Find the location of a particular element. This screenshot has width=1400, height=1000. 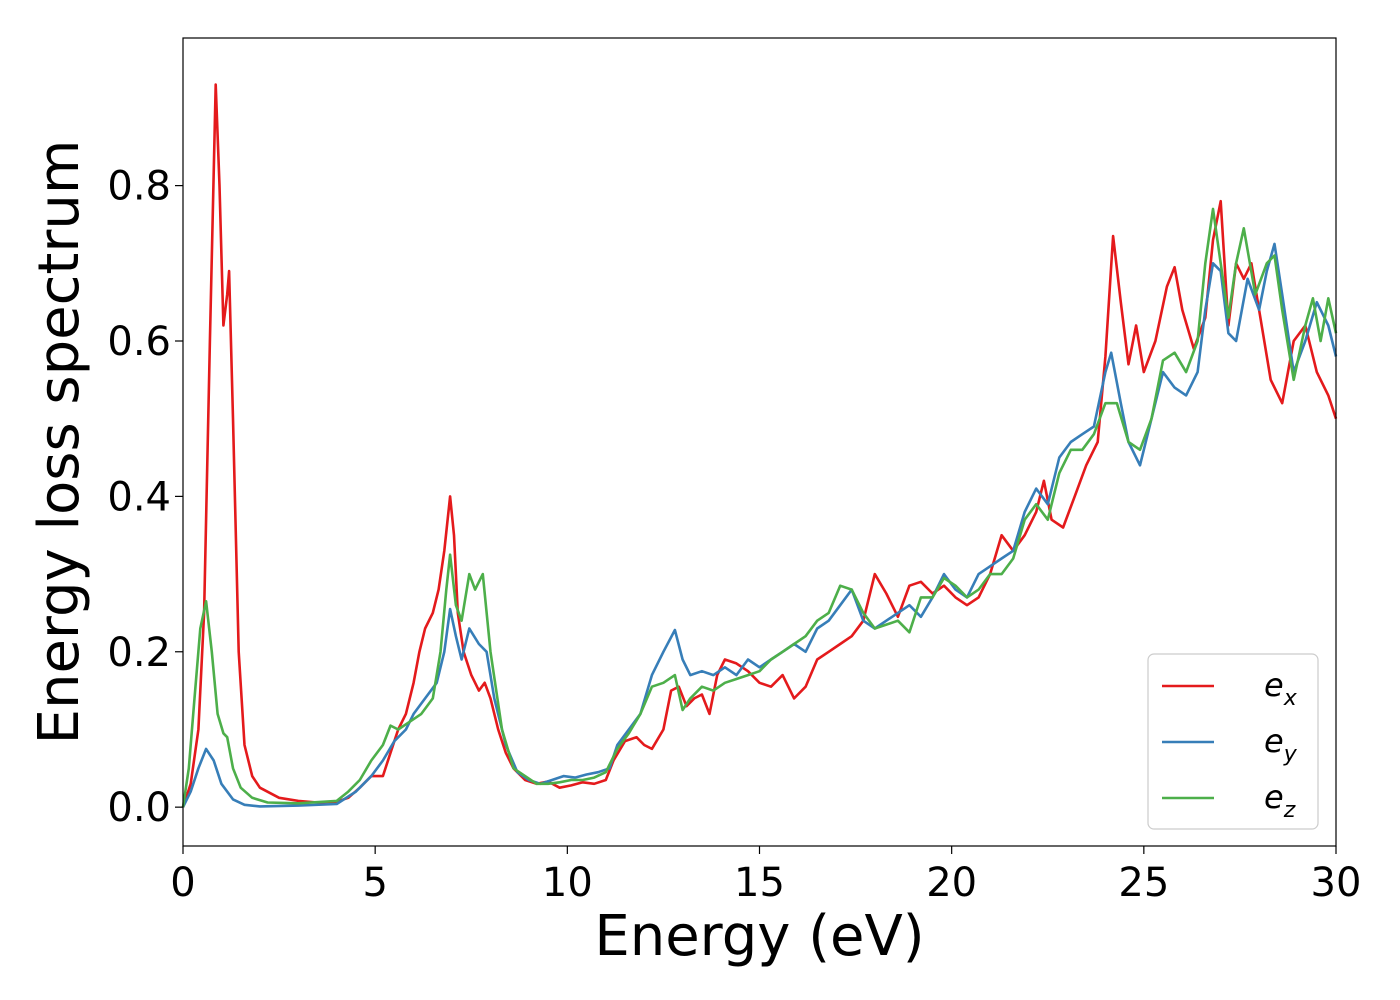

x-tick-label: 0 is located at coordinates (182, 883).